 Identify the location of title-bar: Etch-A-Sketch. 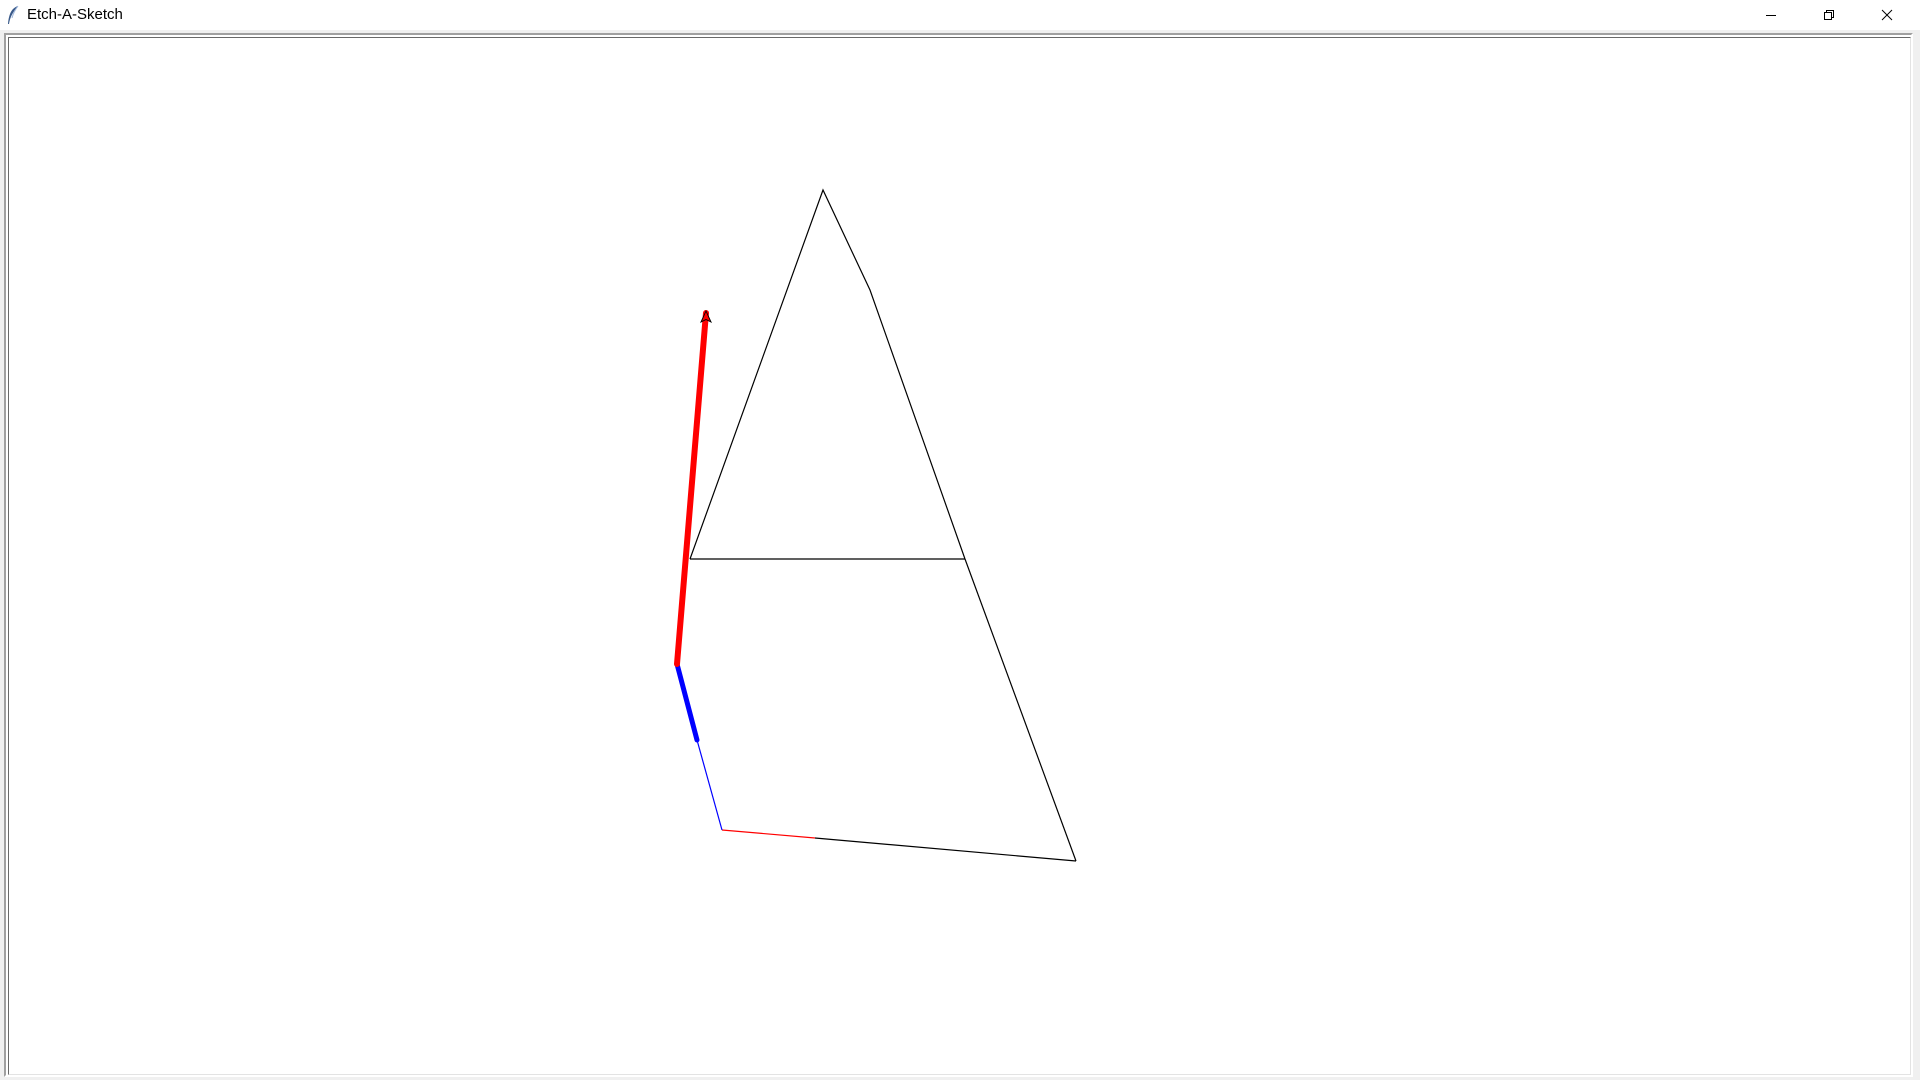
(960, 15).